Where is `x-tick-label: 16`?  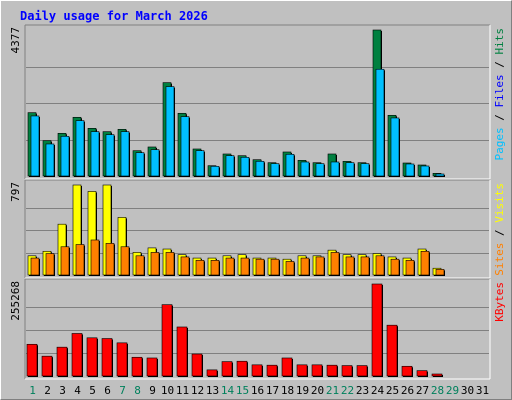 x-tick-label: 16 is located at coordinates (257, 390).